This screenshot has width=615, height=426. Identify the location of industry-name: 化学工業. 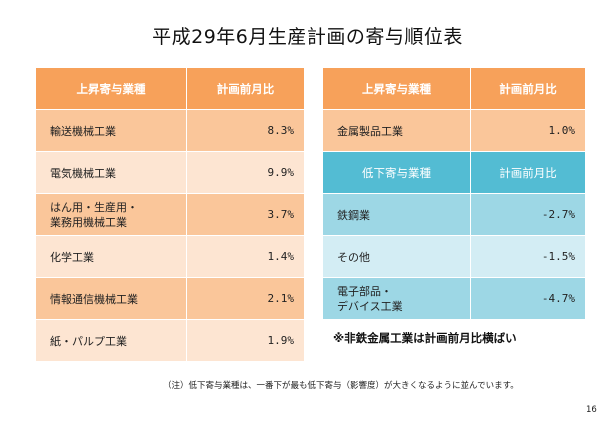
(111, 256).